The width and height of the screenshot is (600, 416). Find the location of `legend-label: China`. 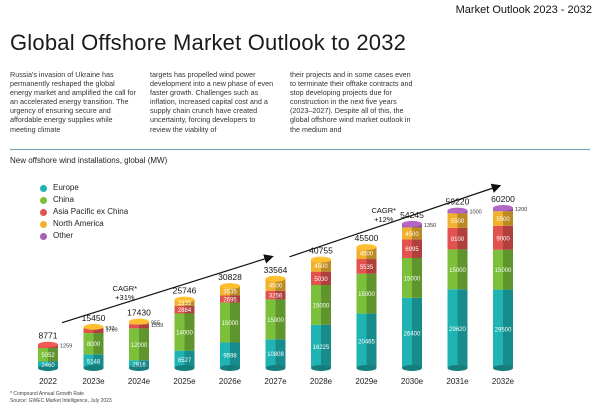

legend-label: China is located at coordinates (63, 199).